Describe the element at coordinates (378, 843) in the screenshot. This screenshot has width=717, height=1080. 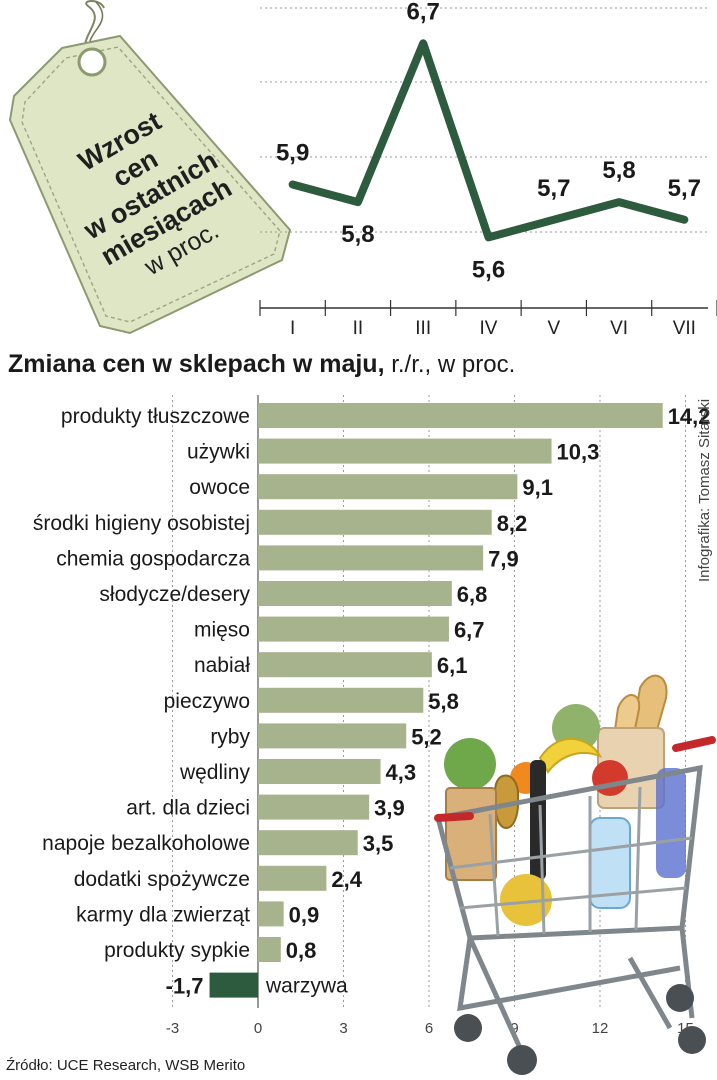
I see `bar-value-label-12: 3,5` at that location.